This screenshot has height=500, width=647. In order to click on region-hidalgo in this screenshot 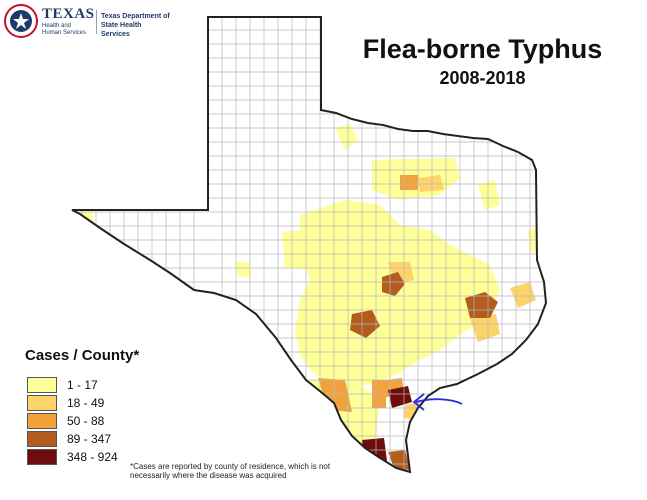, I will do `click(375, 453)`.